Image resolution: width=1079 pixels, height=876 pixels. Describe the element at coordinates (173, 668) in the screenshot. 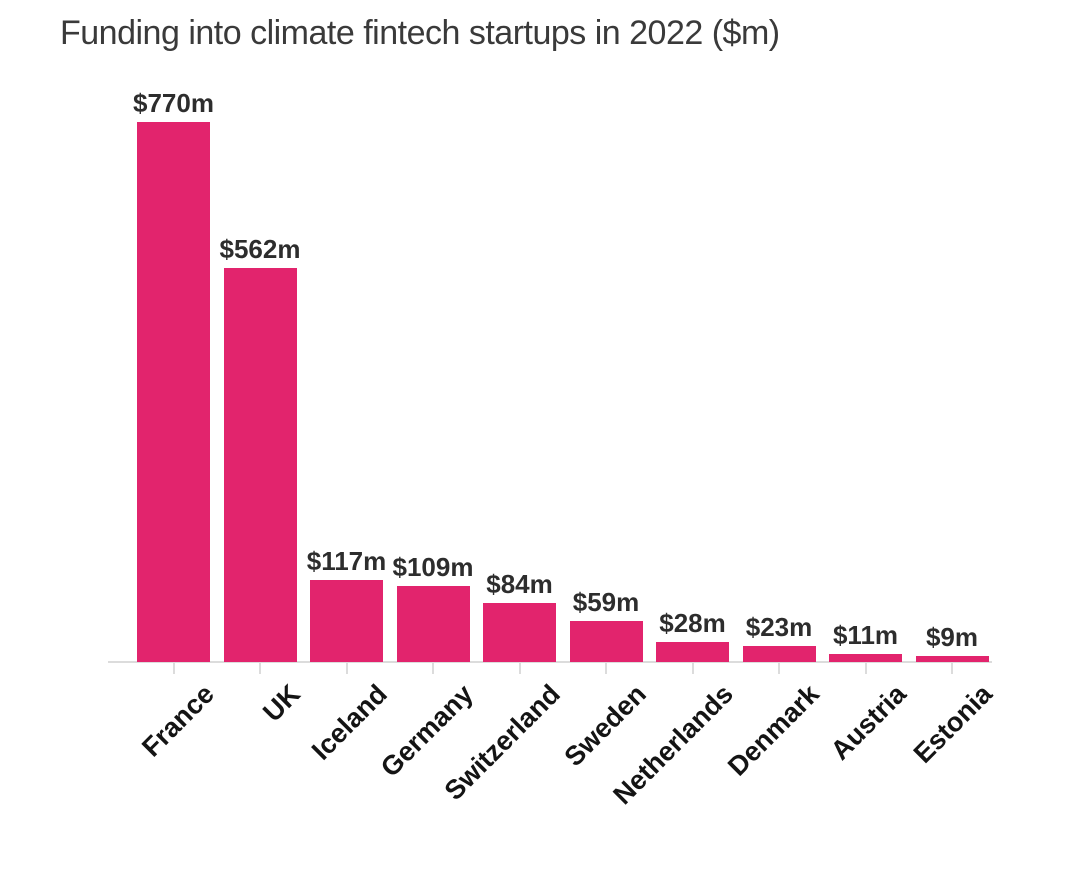

I see `x-axis-tick-france` at that location.